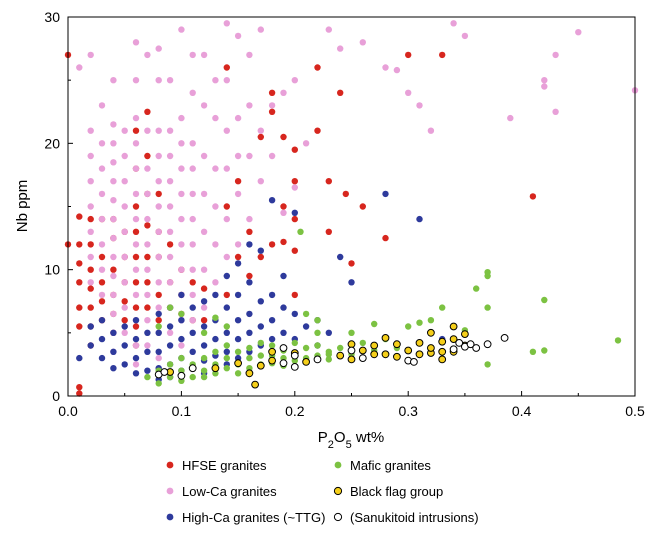 Image resolution: width=651 pixels, height=533 pixels. What do you see at coordinates (68, 411) in the screenshot?
I see `x-tick-label: 0.0` at bounding box center [68, 411].